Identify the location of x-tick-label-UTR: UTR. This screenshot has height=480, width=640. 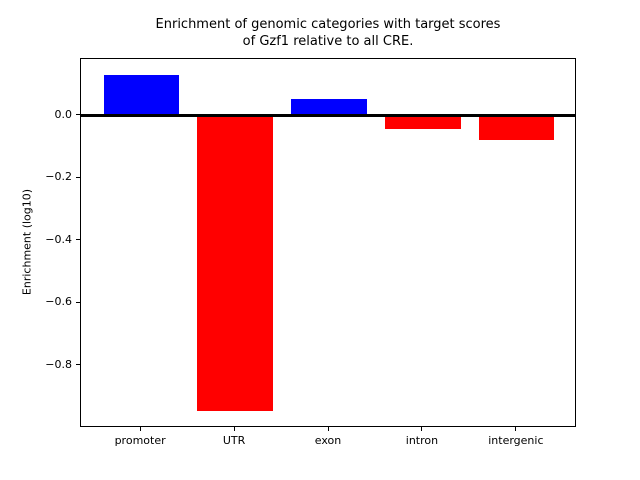
(234, 441).